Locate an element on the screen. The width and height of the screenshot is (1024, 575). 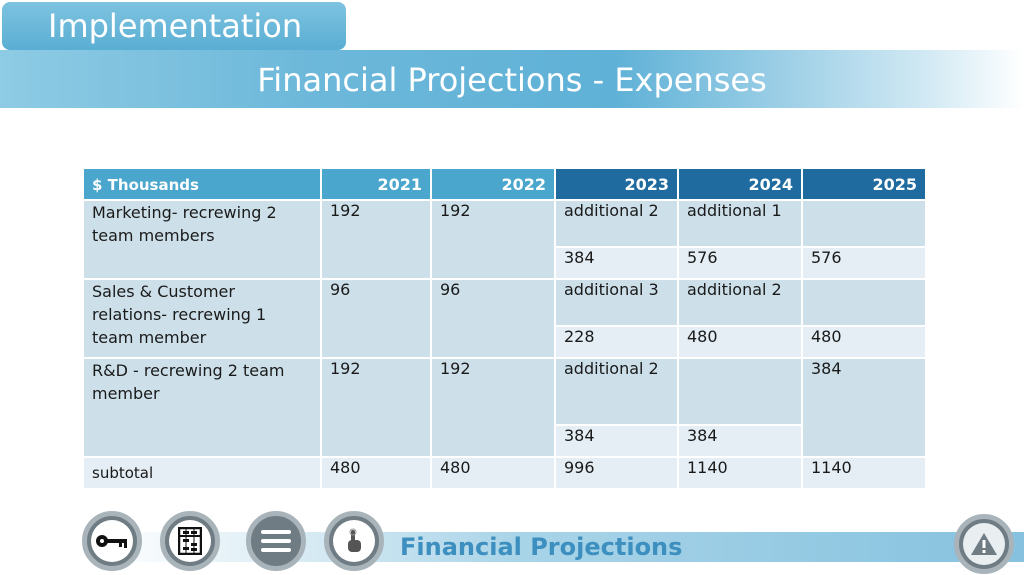
table-row: 384 384 is located at coordinates (504, 441).